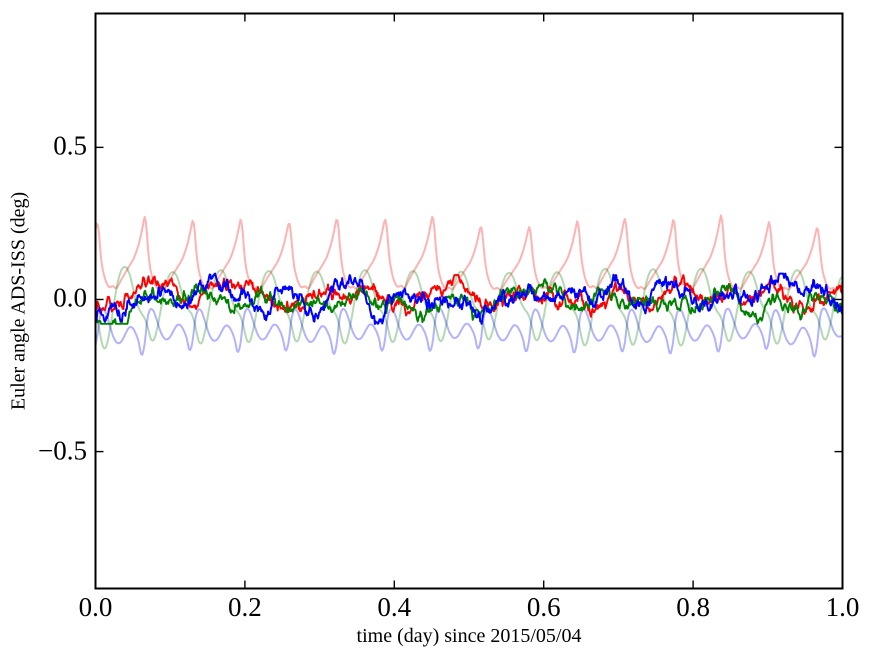 Image resolution: width=875 pixels, height=662 pixels. What do you see at coordinates (62, 450) in the screenshot?
I see `y-tick-label: −0.5` at bounding box center [62, 450].